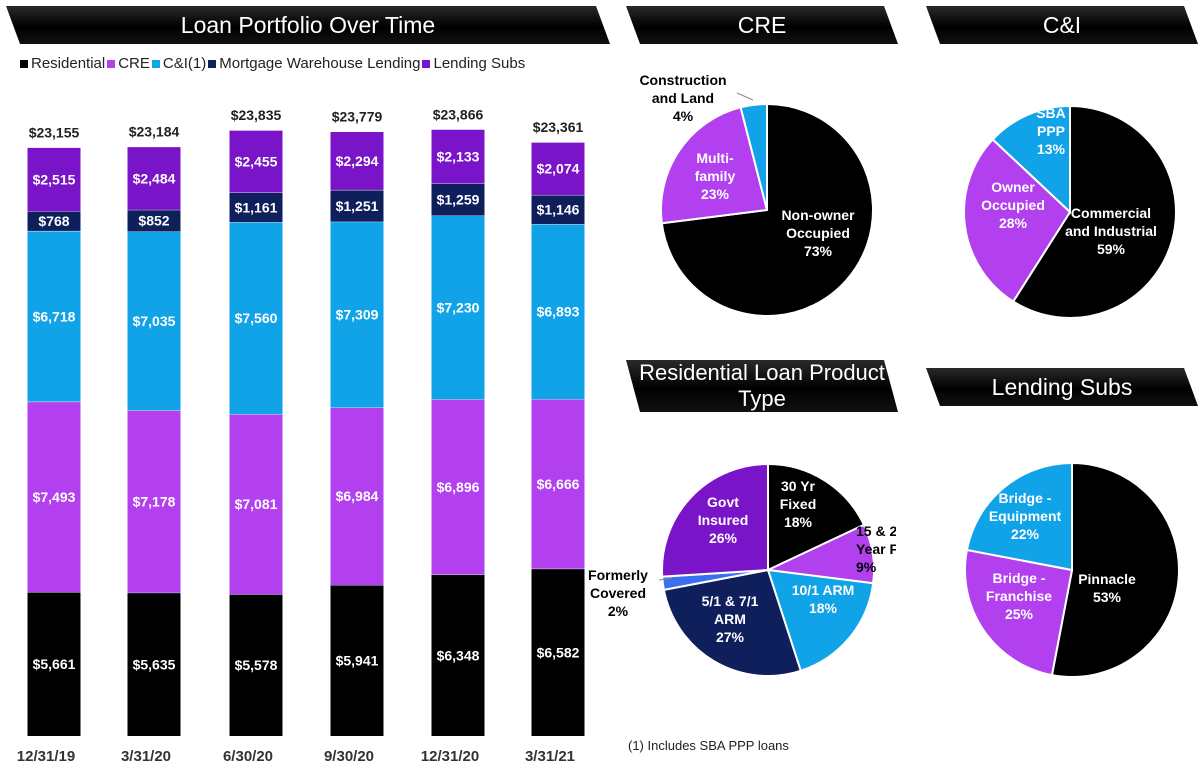  Describe the element at coordinates (68, 63) in the screenshot. I see `legend-label: Residential` at that location.